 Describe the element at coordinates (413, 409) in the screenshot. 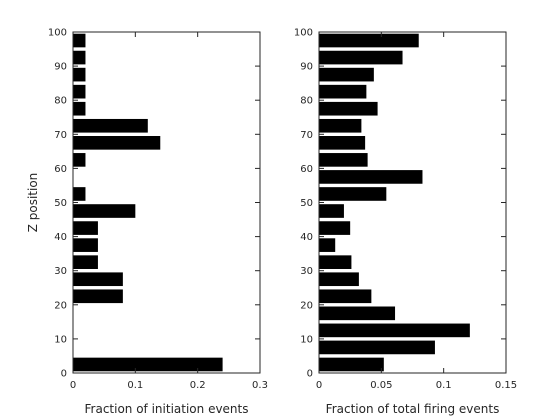

I see `x-axis-label: Fraction of total firing events` at that location.